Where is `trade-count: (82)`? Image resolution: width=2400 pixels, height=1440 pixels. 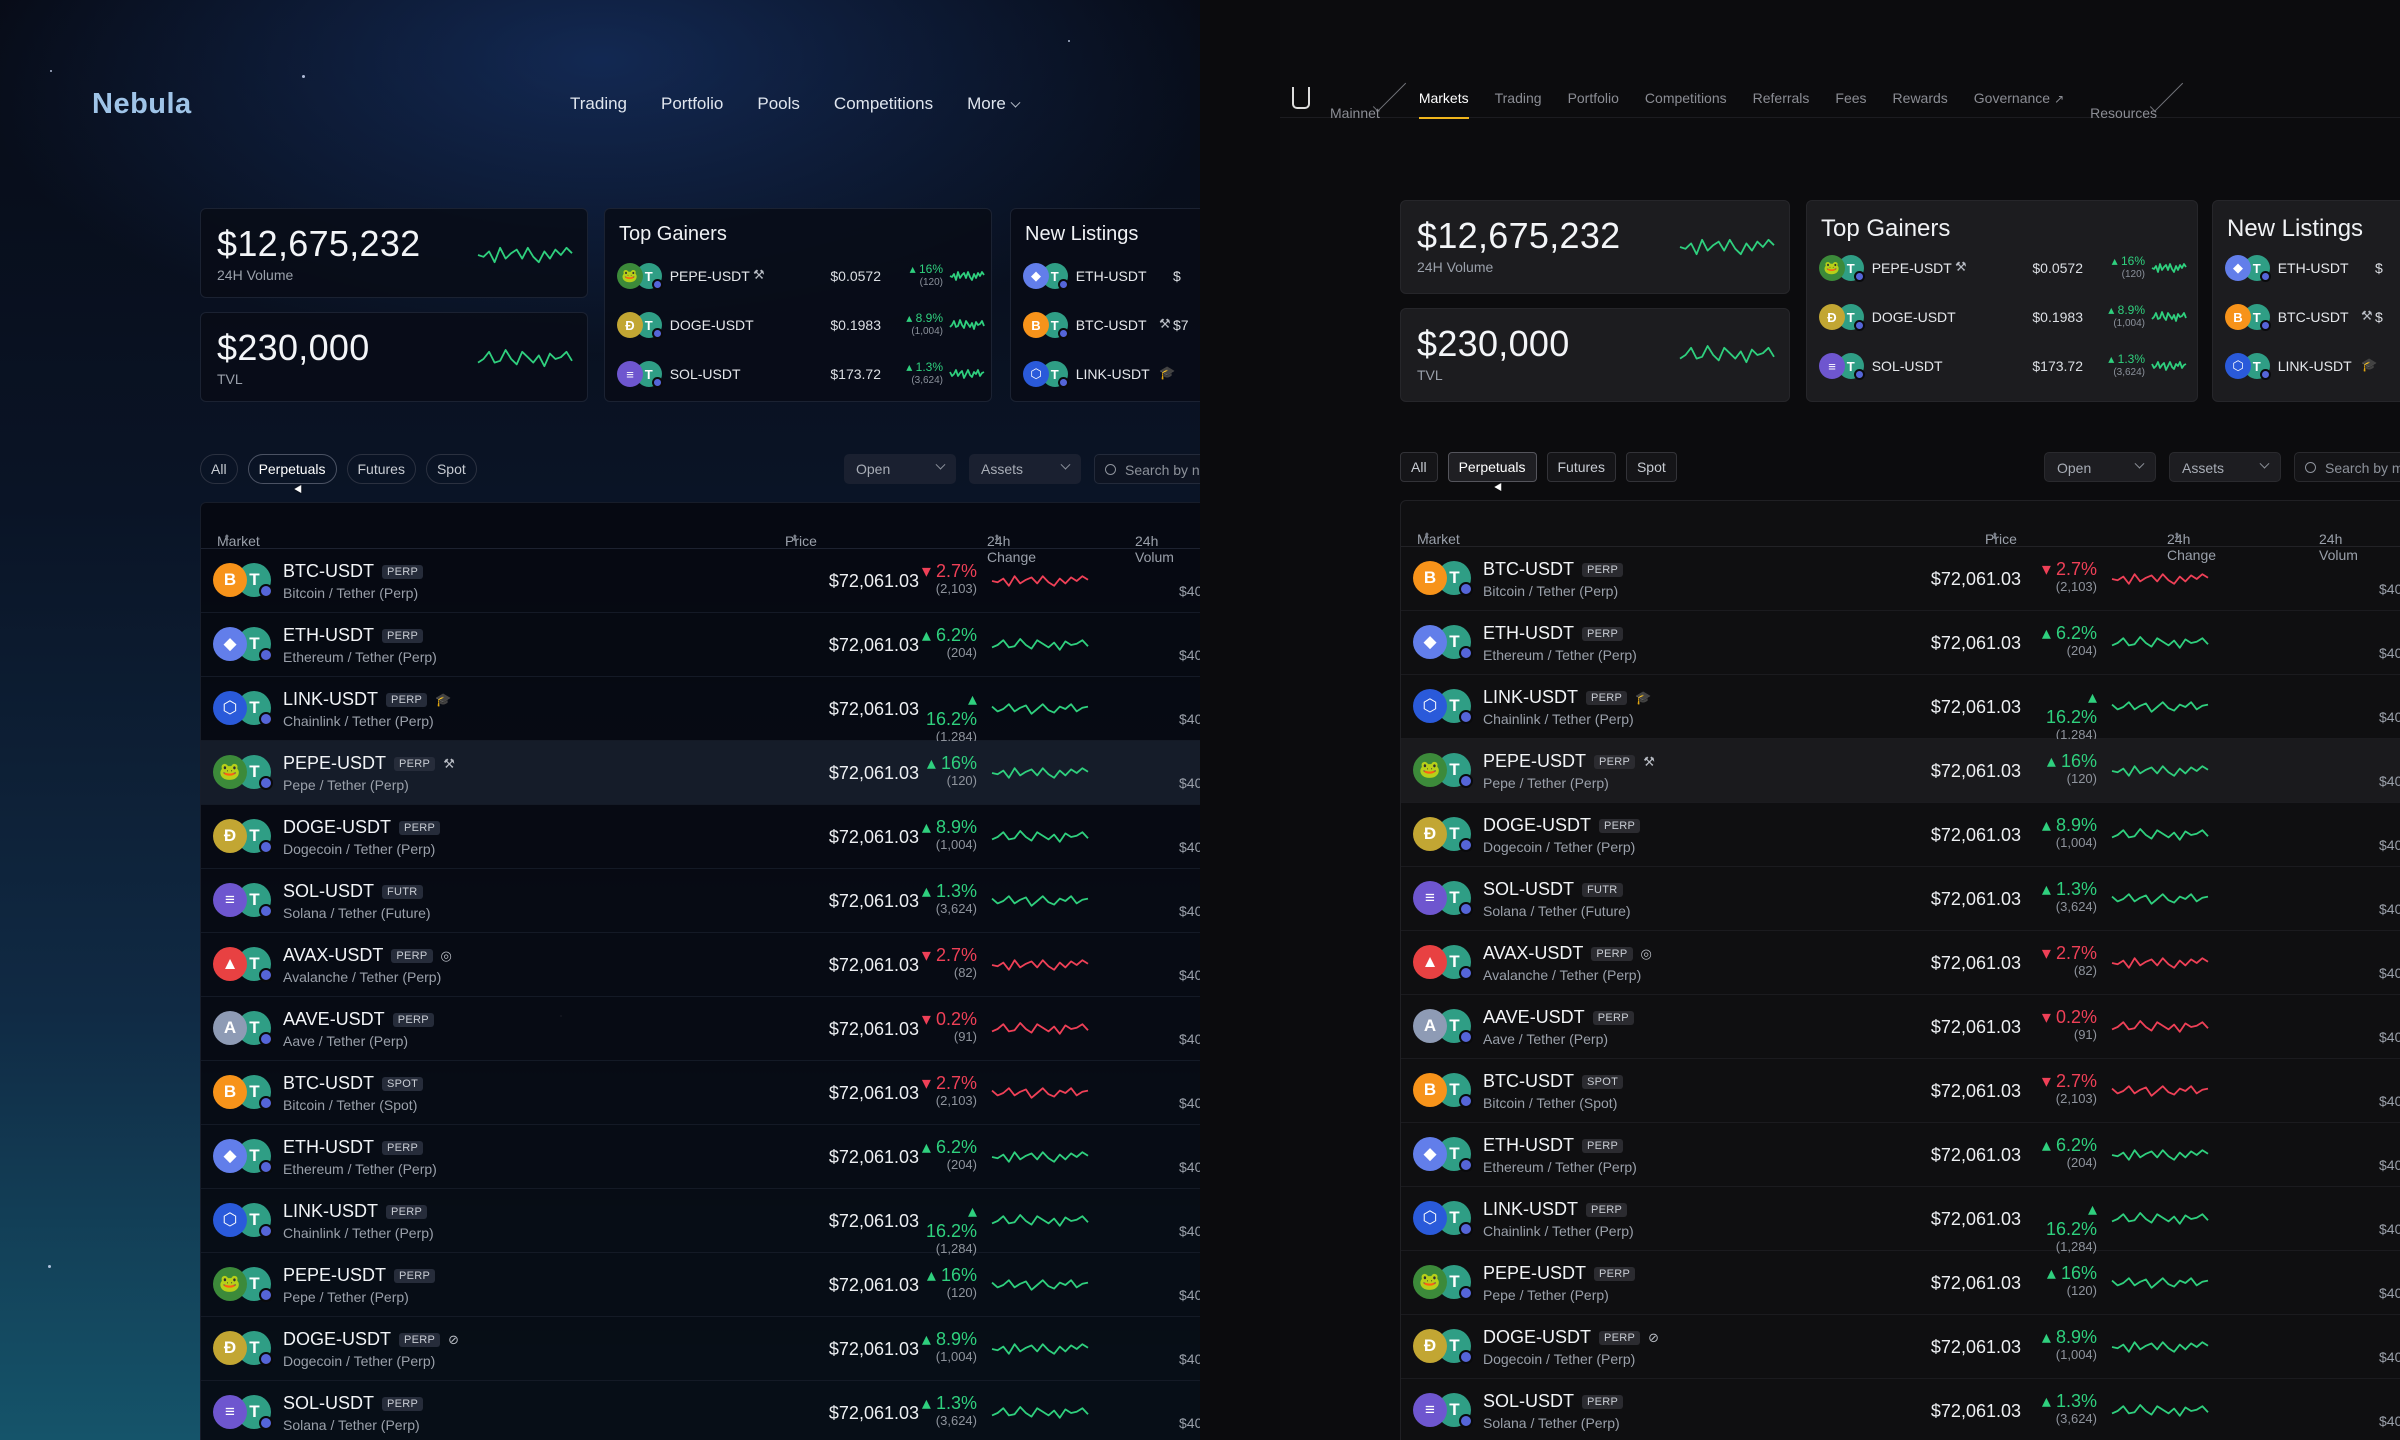 trade-count: (82) is located at coordinates (2085, 970).